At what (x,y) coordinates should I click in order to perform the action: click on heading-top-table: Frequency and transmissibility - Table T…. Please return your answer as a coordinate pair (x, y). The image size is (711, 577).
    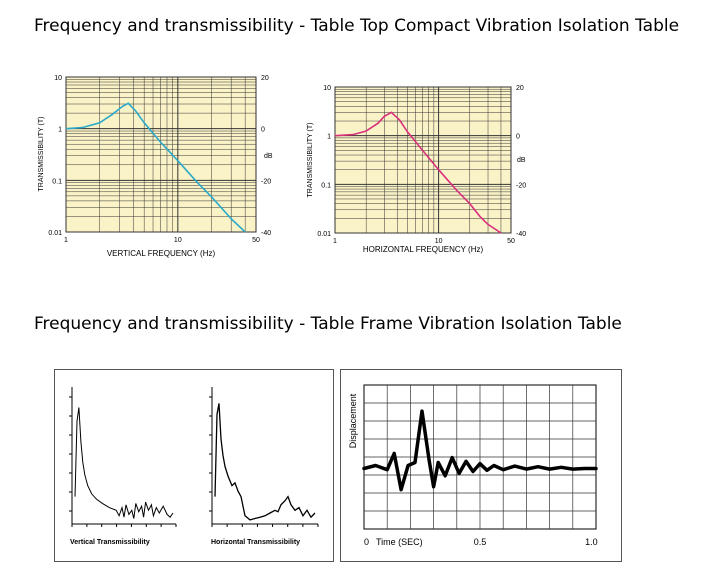
    Looking at the image, I should click on (357, 26).